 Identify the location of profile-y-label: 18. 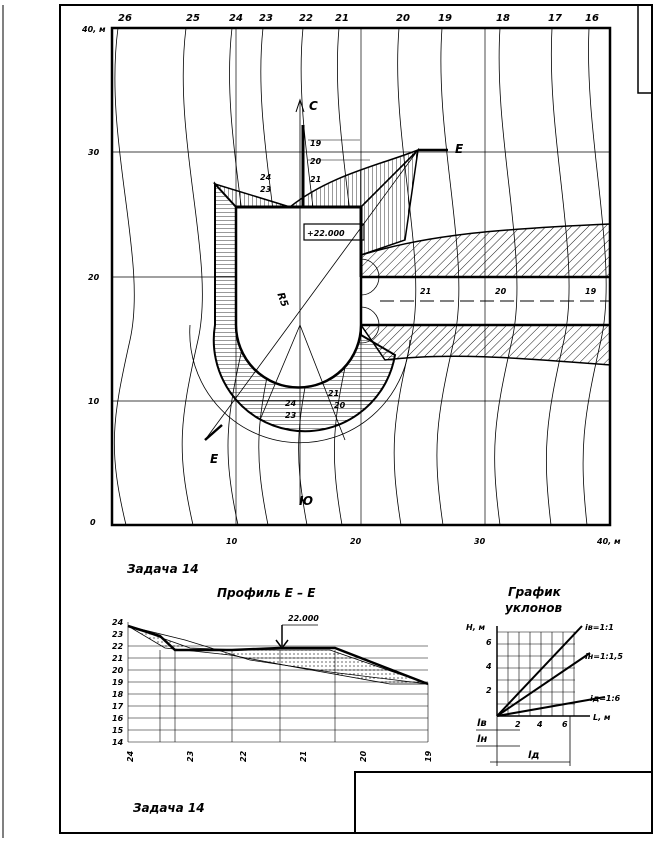
(118, 694).